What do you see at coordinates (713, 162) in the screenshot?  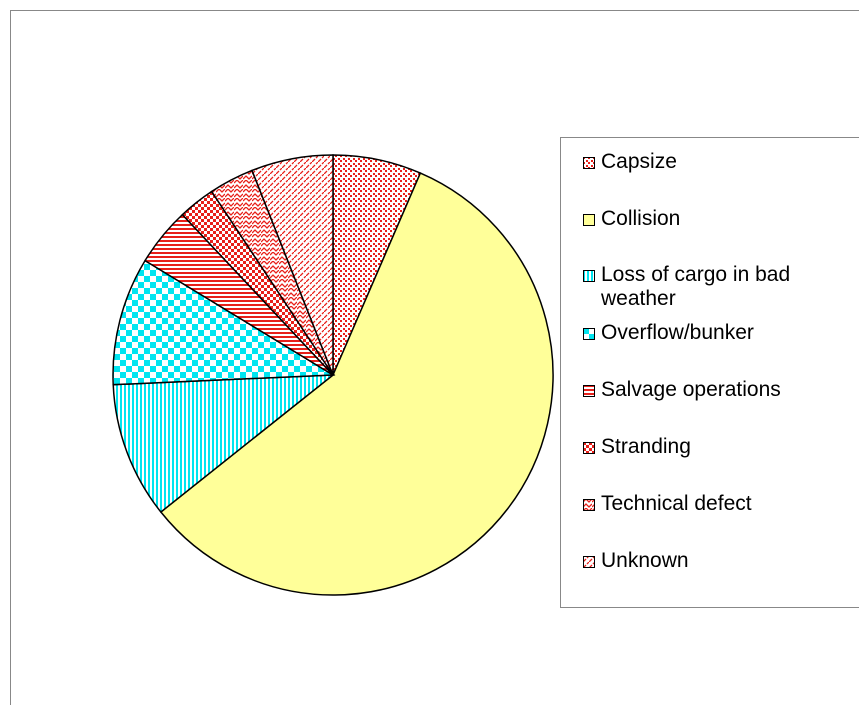 I see `legend-entry: Capsize` at bounding box center [713, 162].